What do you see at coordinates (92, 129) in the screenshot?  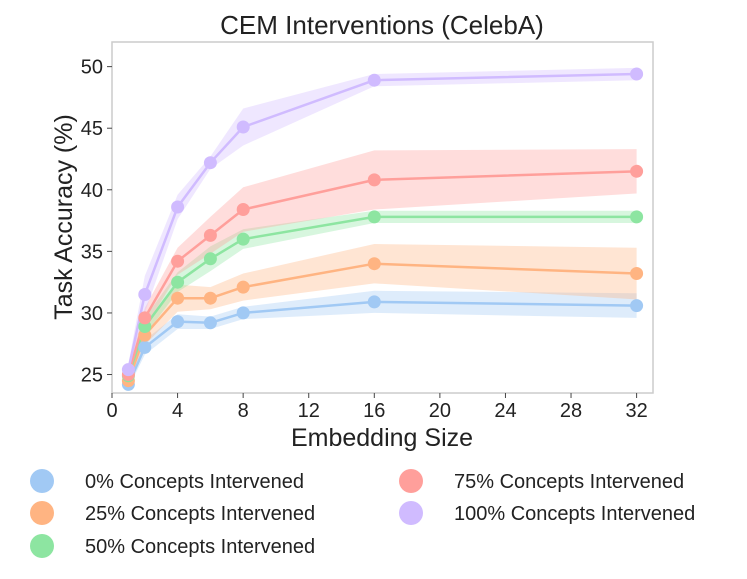 I see `y-tick-label-4: 45` at bounding box center [92, 129].